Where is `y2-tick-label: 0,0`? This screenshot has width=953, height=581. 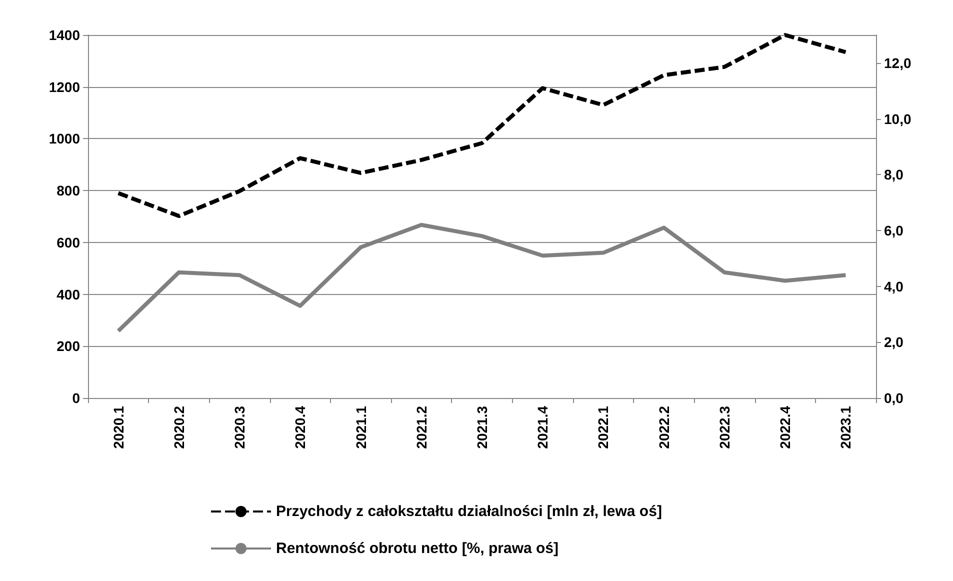 y2-tick-label: 0,0 is located at coordinates (894, 398).